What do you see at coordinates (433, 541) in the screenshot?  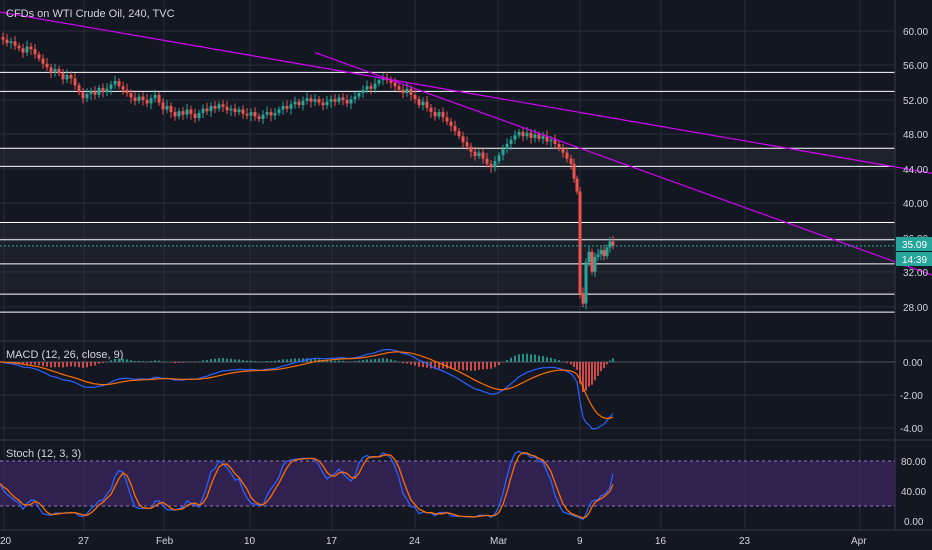 I see `time-axis: 20 27 Feb 10 17 24 Mar 9 16 23 Apr` at bounding box center [433, 541].